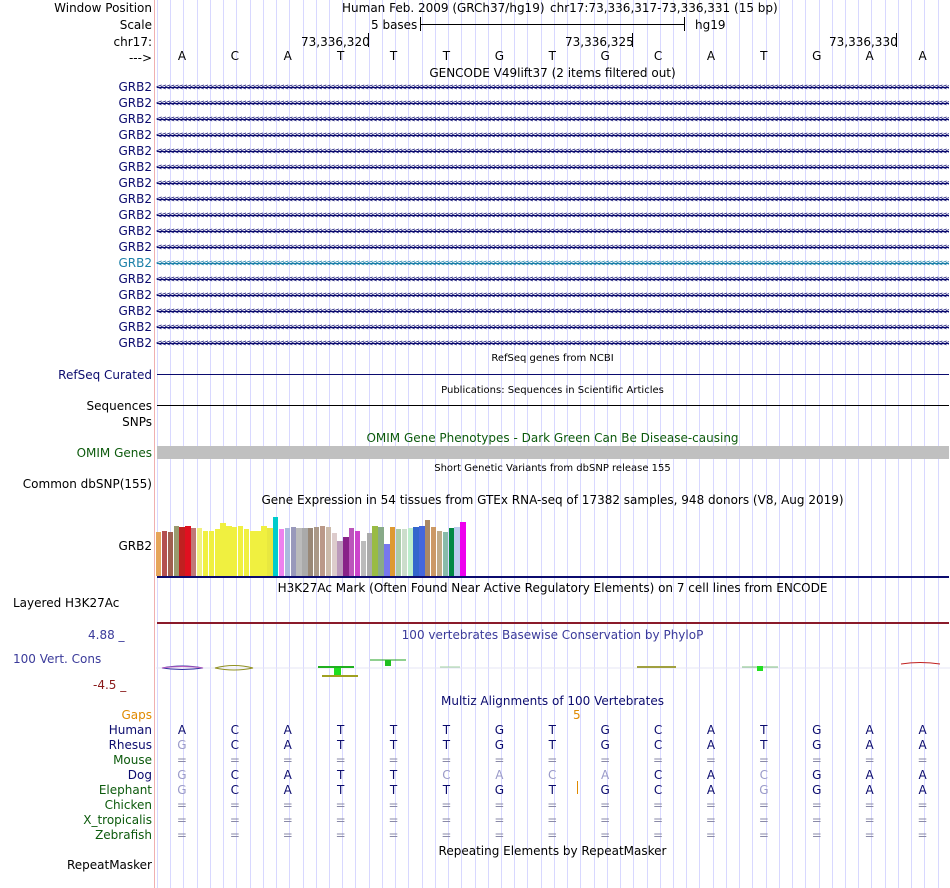 The height and width of the screenshot is (888, 950). What do you see at coordinates (132, 760) in the screenshot?
I see `species-label: Mouse` at bounding box center [132, 760].